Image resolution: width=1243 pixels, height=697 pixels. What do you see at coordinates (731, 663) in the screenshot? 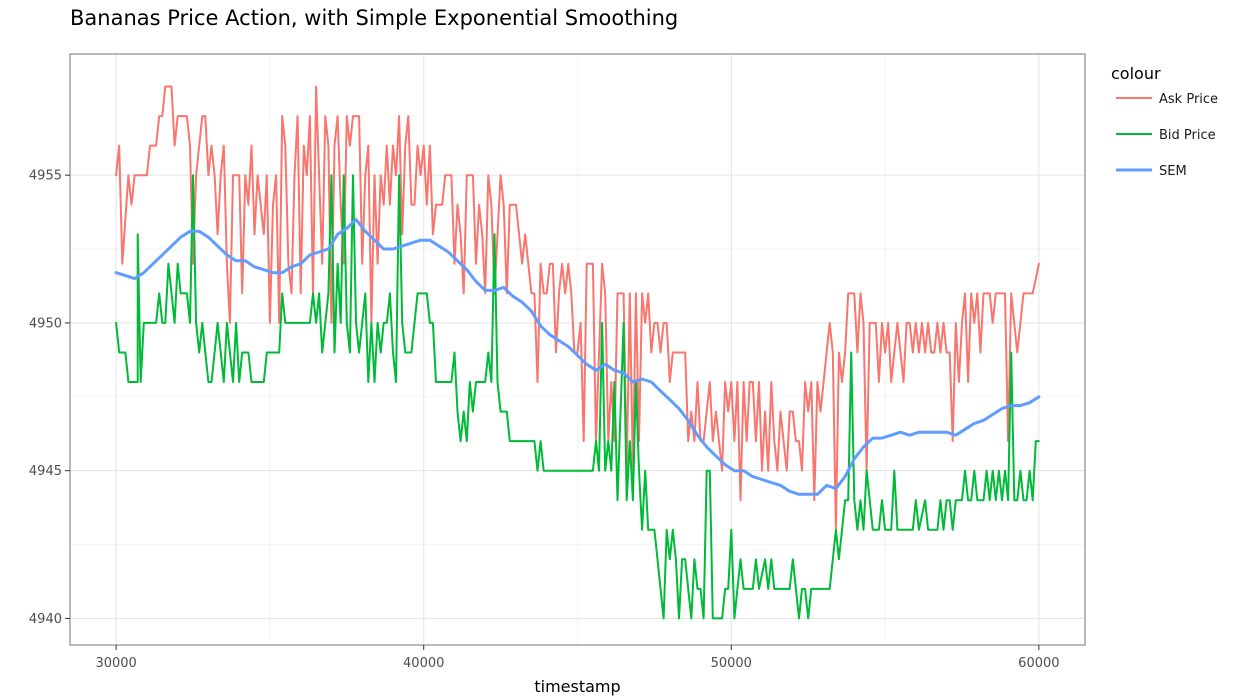
I see `x-tick-label: 50000` at bounding box center [731, 663].